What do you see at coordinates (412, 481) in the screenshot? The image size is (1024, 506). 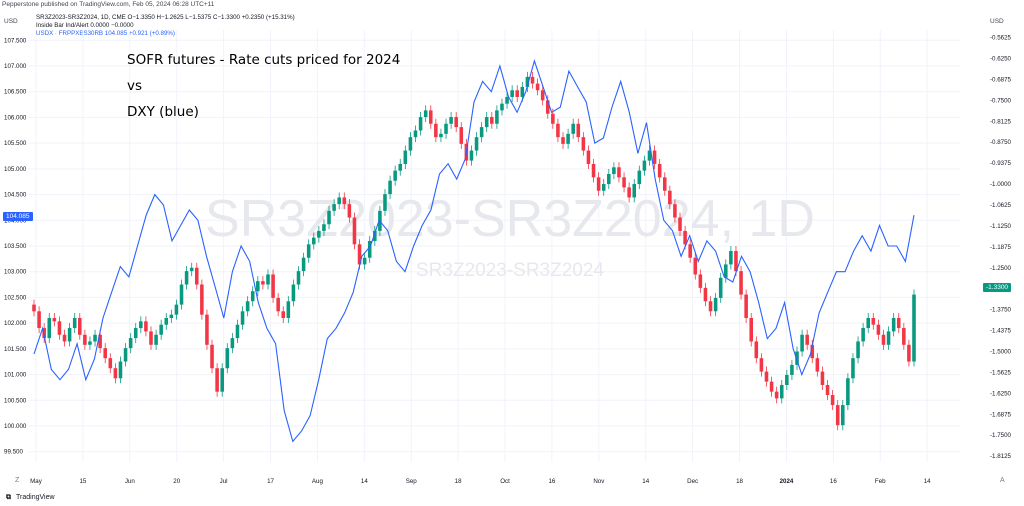 I see `time-tick-label: Sep` at bounding box center [412, 481].